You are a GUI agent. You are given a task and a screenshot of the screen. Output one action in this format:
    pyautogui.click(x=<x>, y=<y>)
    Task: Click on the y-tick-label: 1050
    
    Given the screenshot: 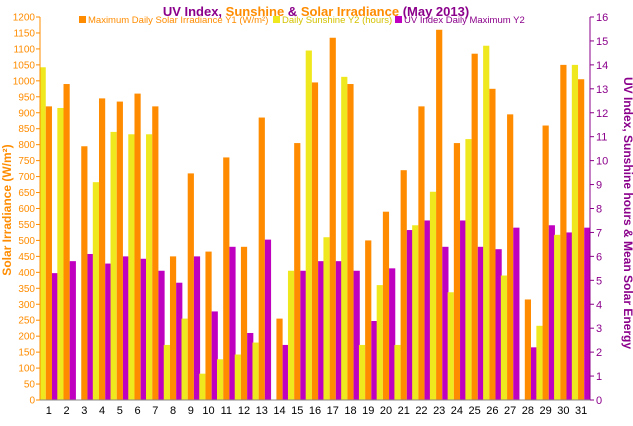 What is the action you would take?
    pyautogui.click(x=24, y=65)
    